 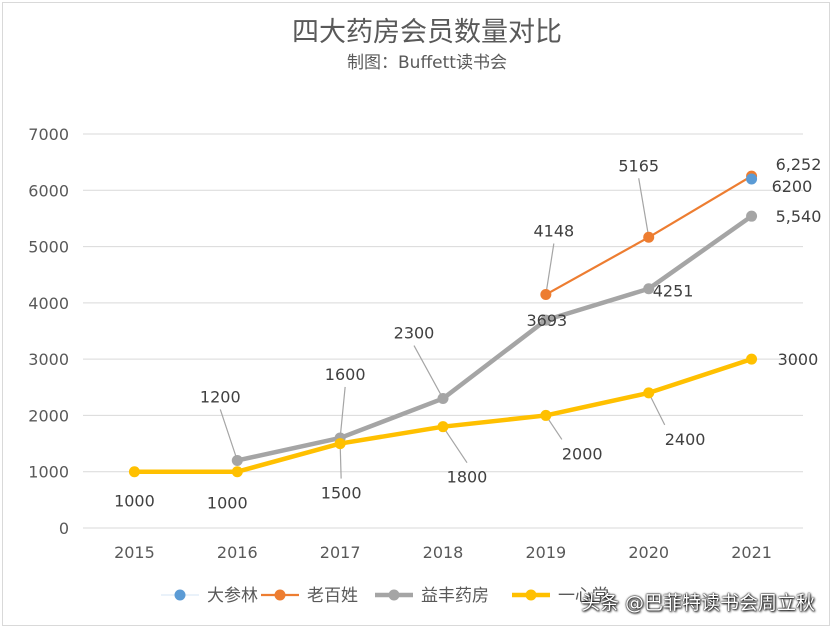 What do you see at coordinates (751, 552) in the screenshot?
I see `x-tick-label: 2021` at bounding box center [751, 552].